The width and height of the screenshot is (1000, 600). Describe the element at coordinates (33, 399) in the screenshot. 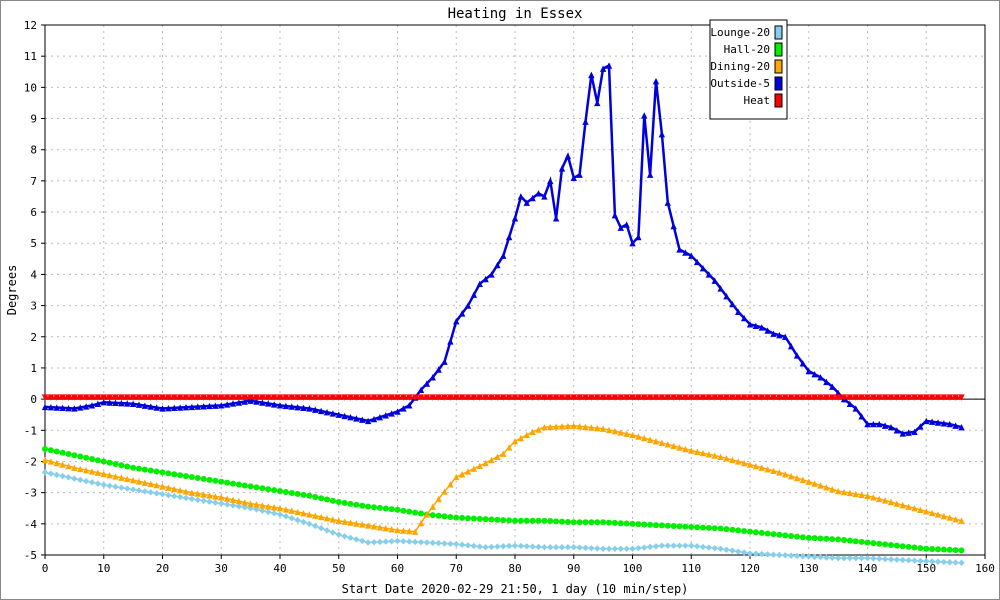

I see `y-tick-label: 0` at that location.